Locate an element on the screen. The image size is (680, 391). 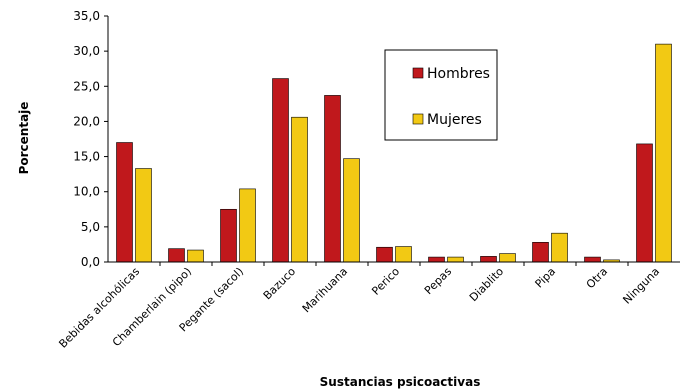
x-axis-title: Sustancias psicoactivas is located at coordinates (400, 382).